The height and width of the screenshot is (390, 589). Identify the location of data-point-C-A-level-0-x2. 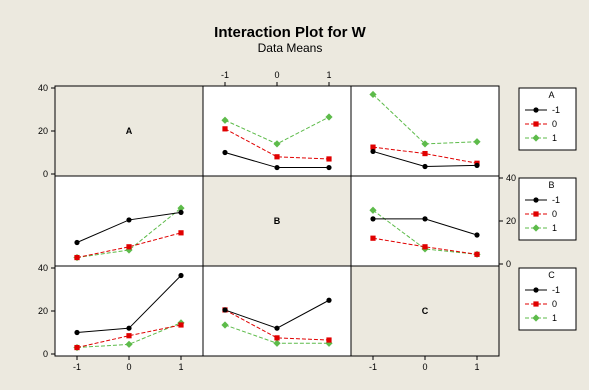
(181, 325).